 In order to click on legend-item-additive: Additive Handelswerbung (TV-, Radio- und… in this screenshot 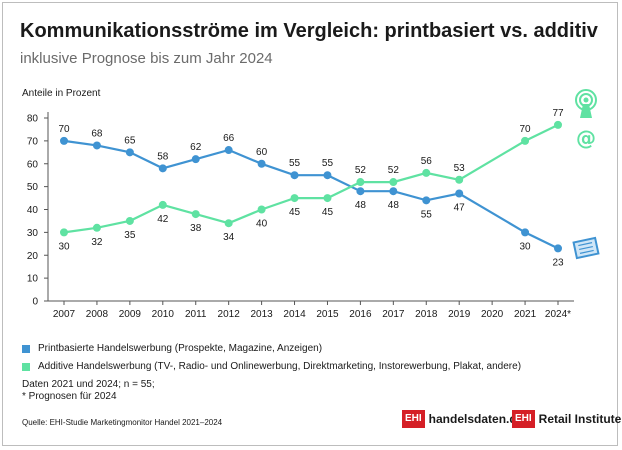, I will do `click(271, 366)`.